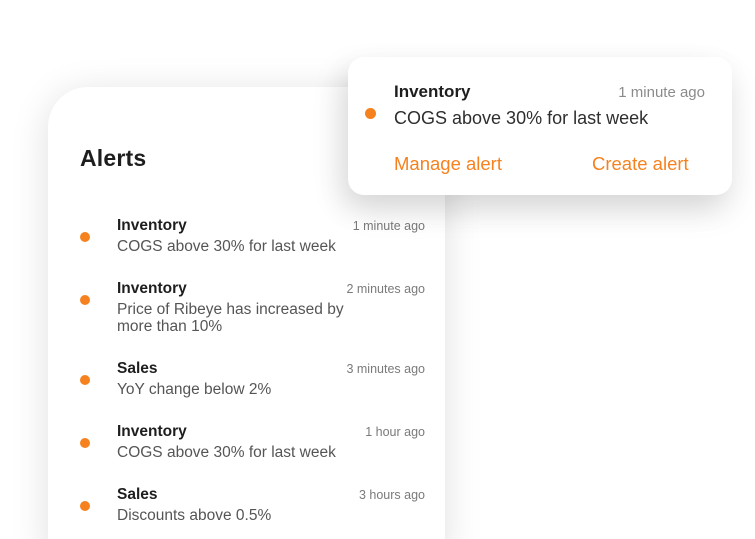  Describe the element at coordinates (521, 118) in the screenshot. I see `notification-message: COGS above 30% for last week` at that location.